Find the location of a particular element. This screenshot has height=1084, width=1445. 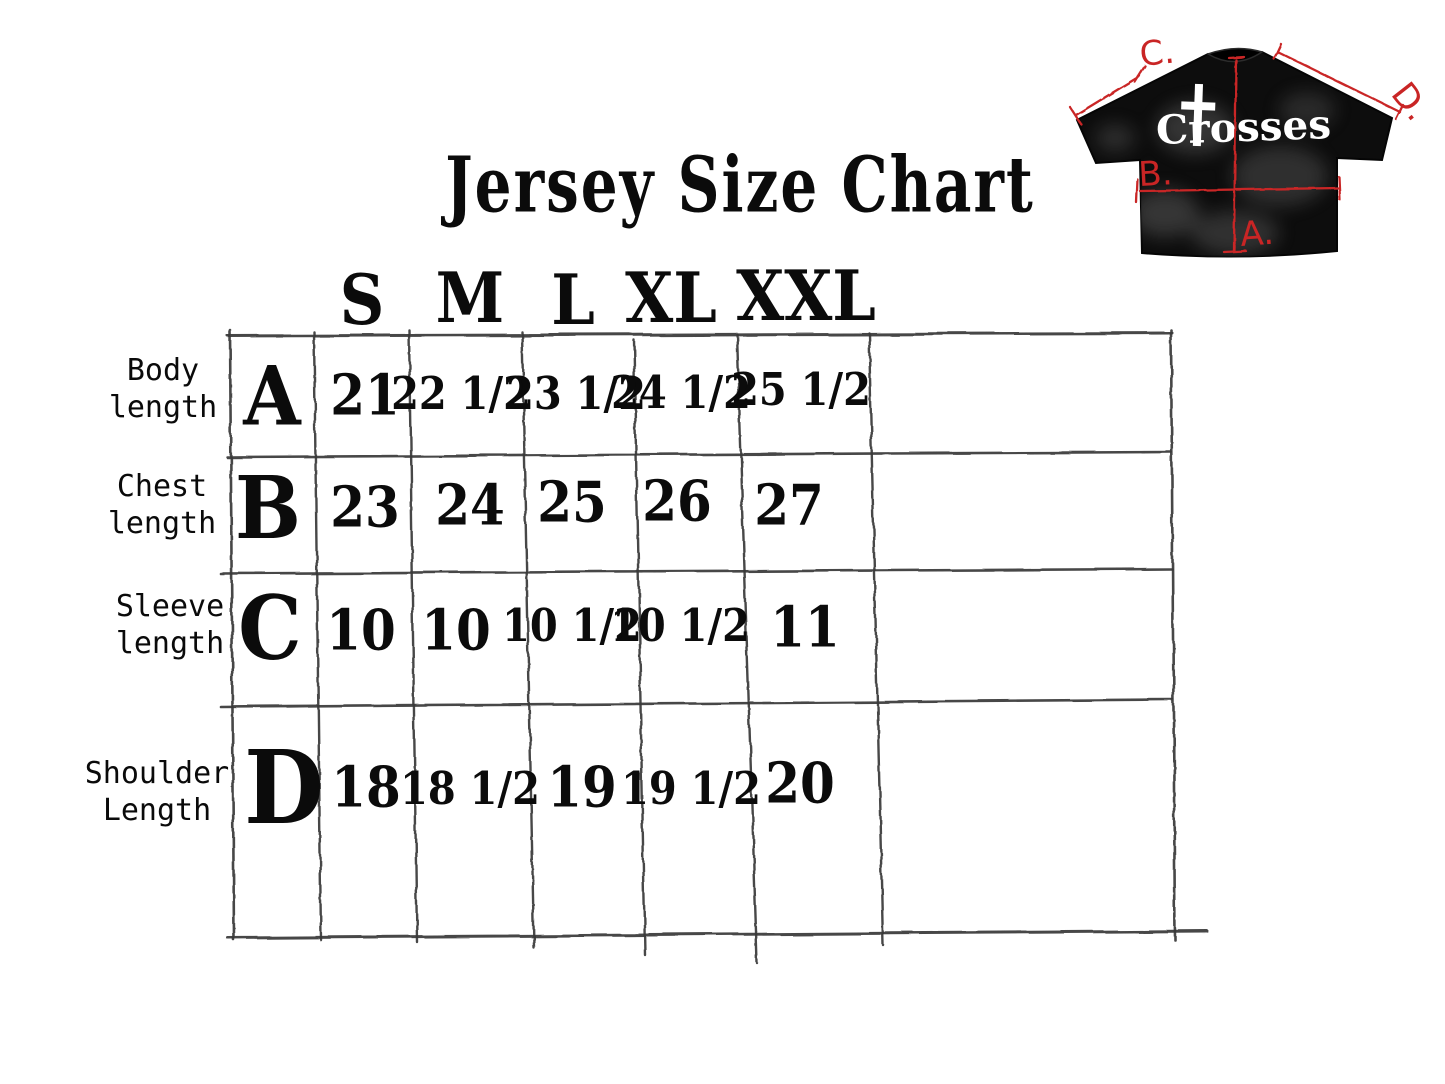

size-header-xl: XL is located at coordinates (671, 298).